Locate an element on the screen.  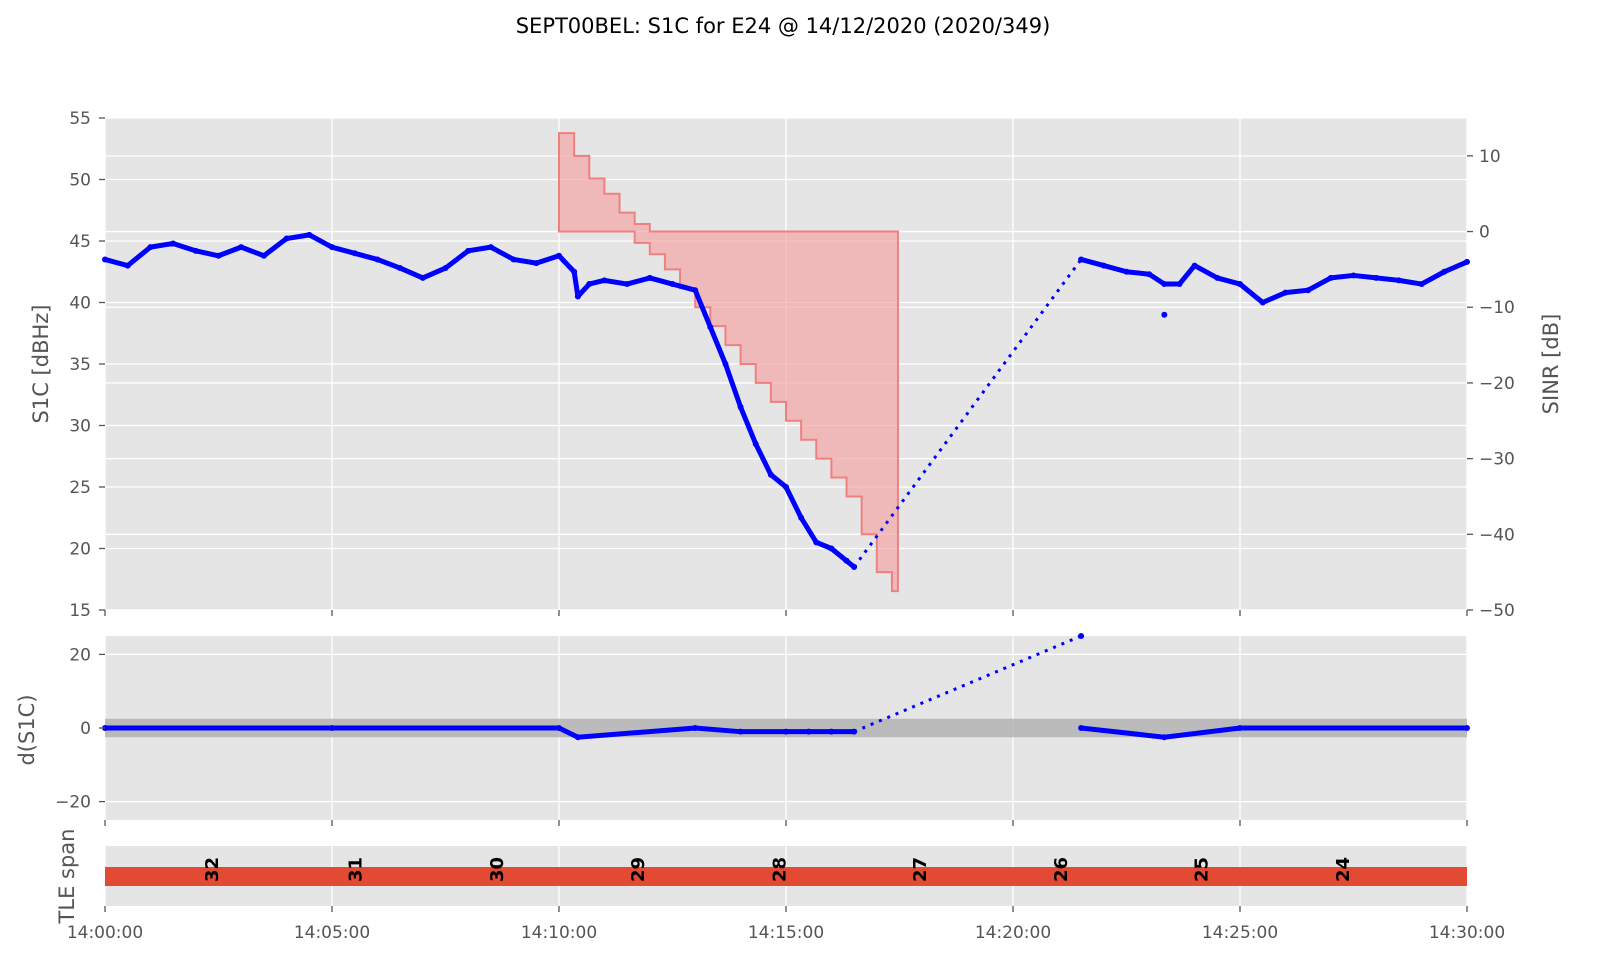
sinr-step-area is located at coordinates (728, 362).